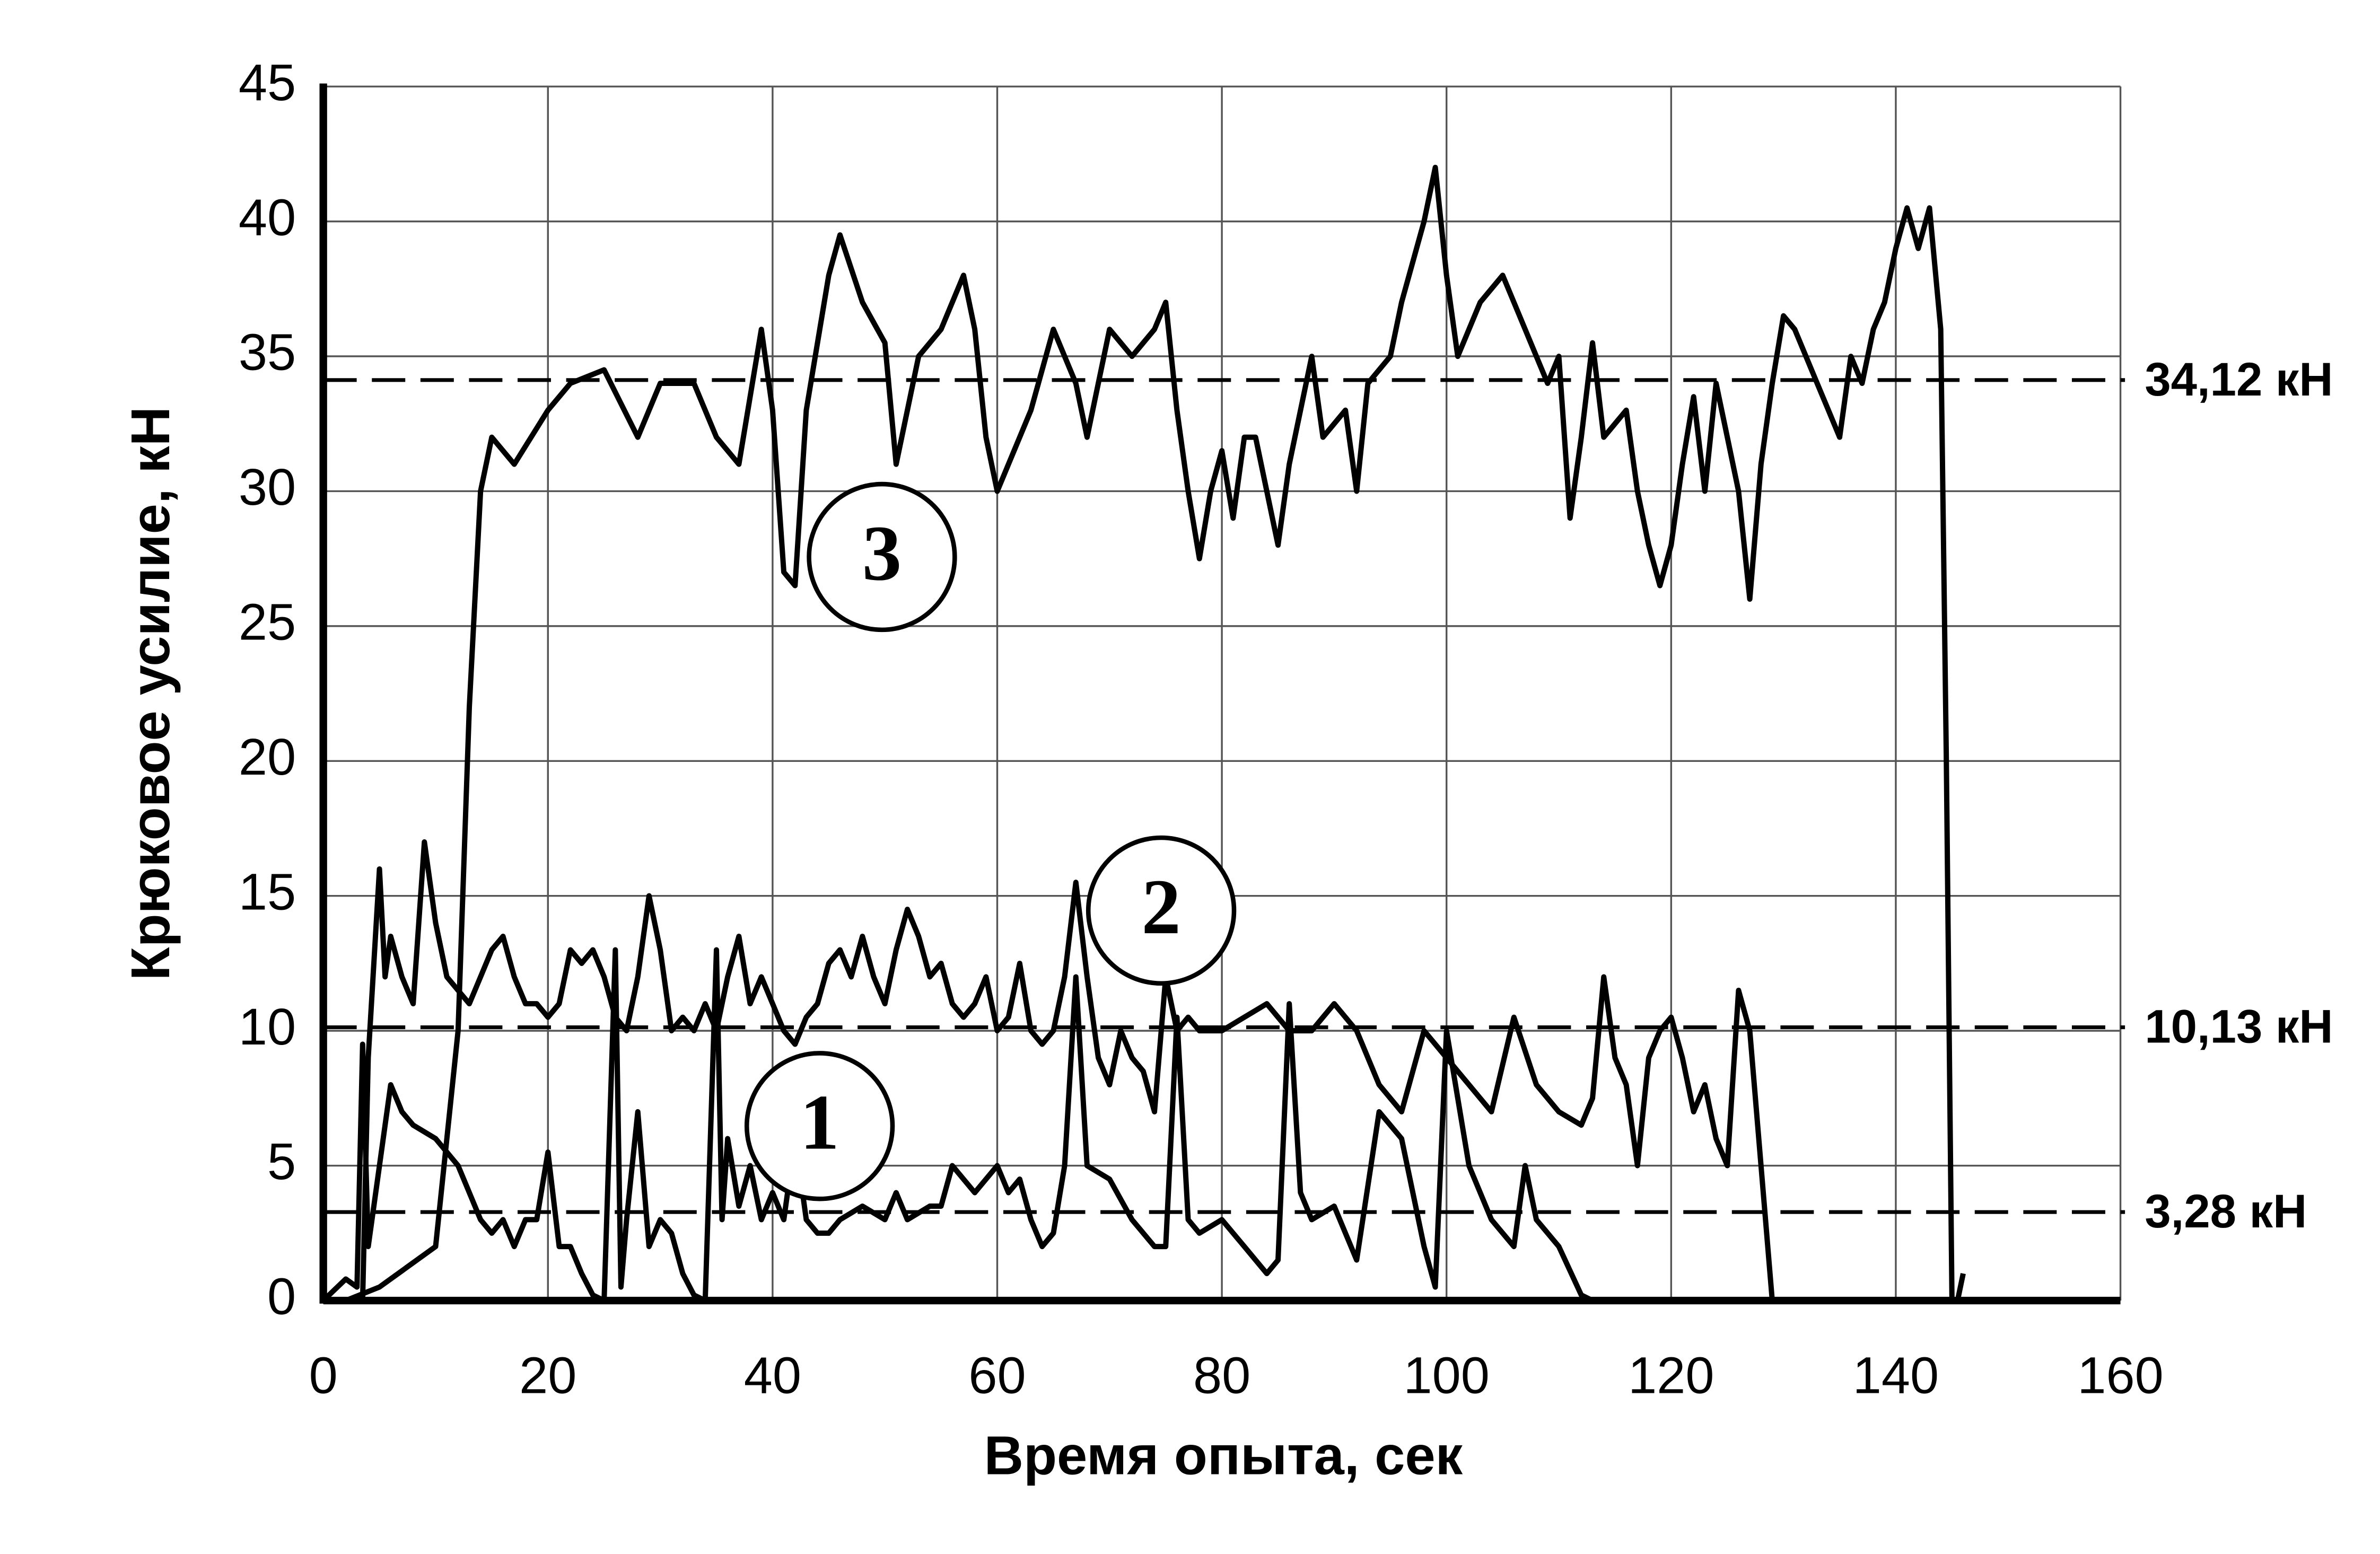 The image size is (2380, 1554). What do you see at coordinates (1223, 1455) in the screenshot?
I see `x-axis-label: Время опыта, сек` at bounding box center [1223, 1455].